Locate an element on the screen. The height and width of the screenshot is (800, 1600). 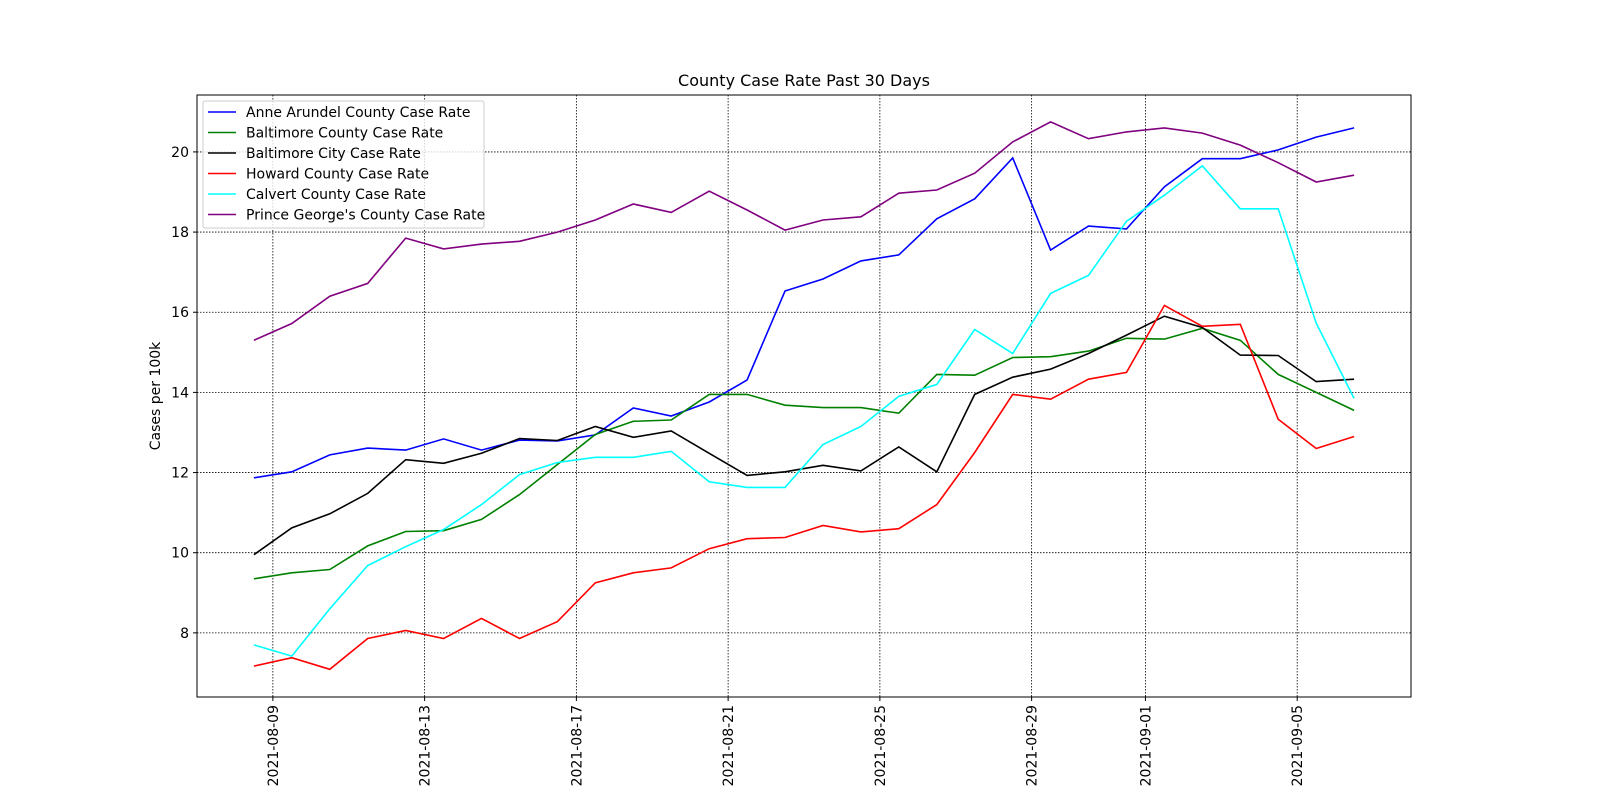
x-tick-label: 2021-08-29 is located at coordinates (1033, 745).